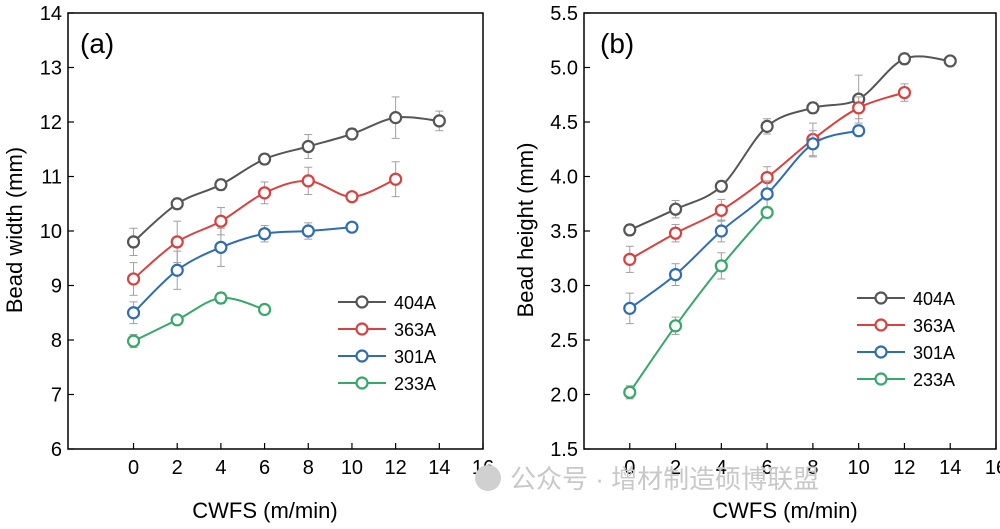 This screenshot has height=529, width=1000. What do you see at coordinates (906, 353) in the screenshot?
I see `panel-b-legend-item-301a: 301A` at bounding box center [906, 353].